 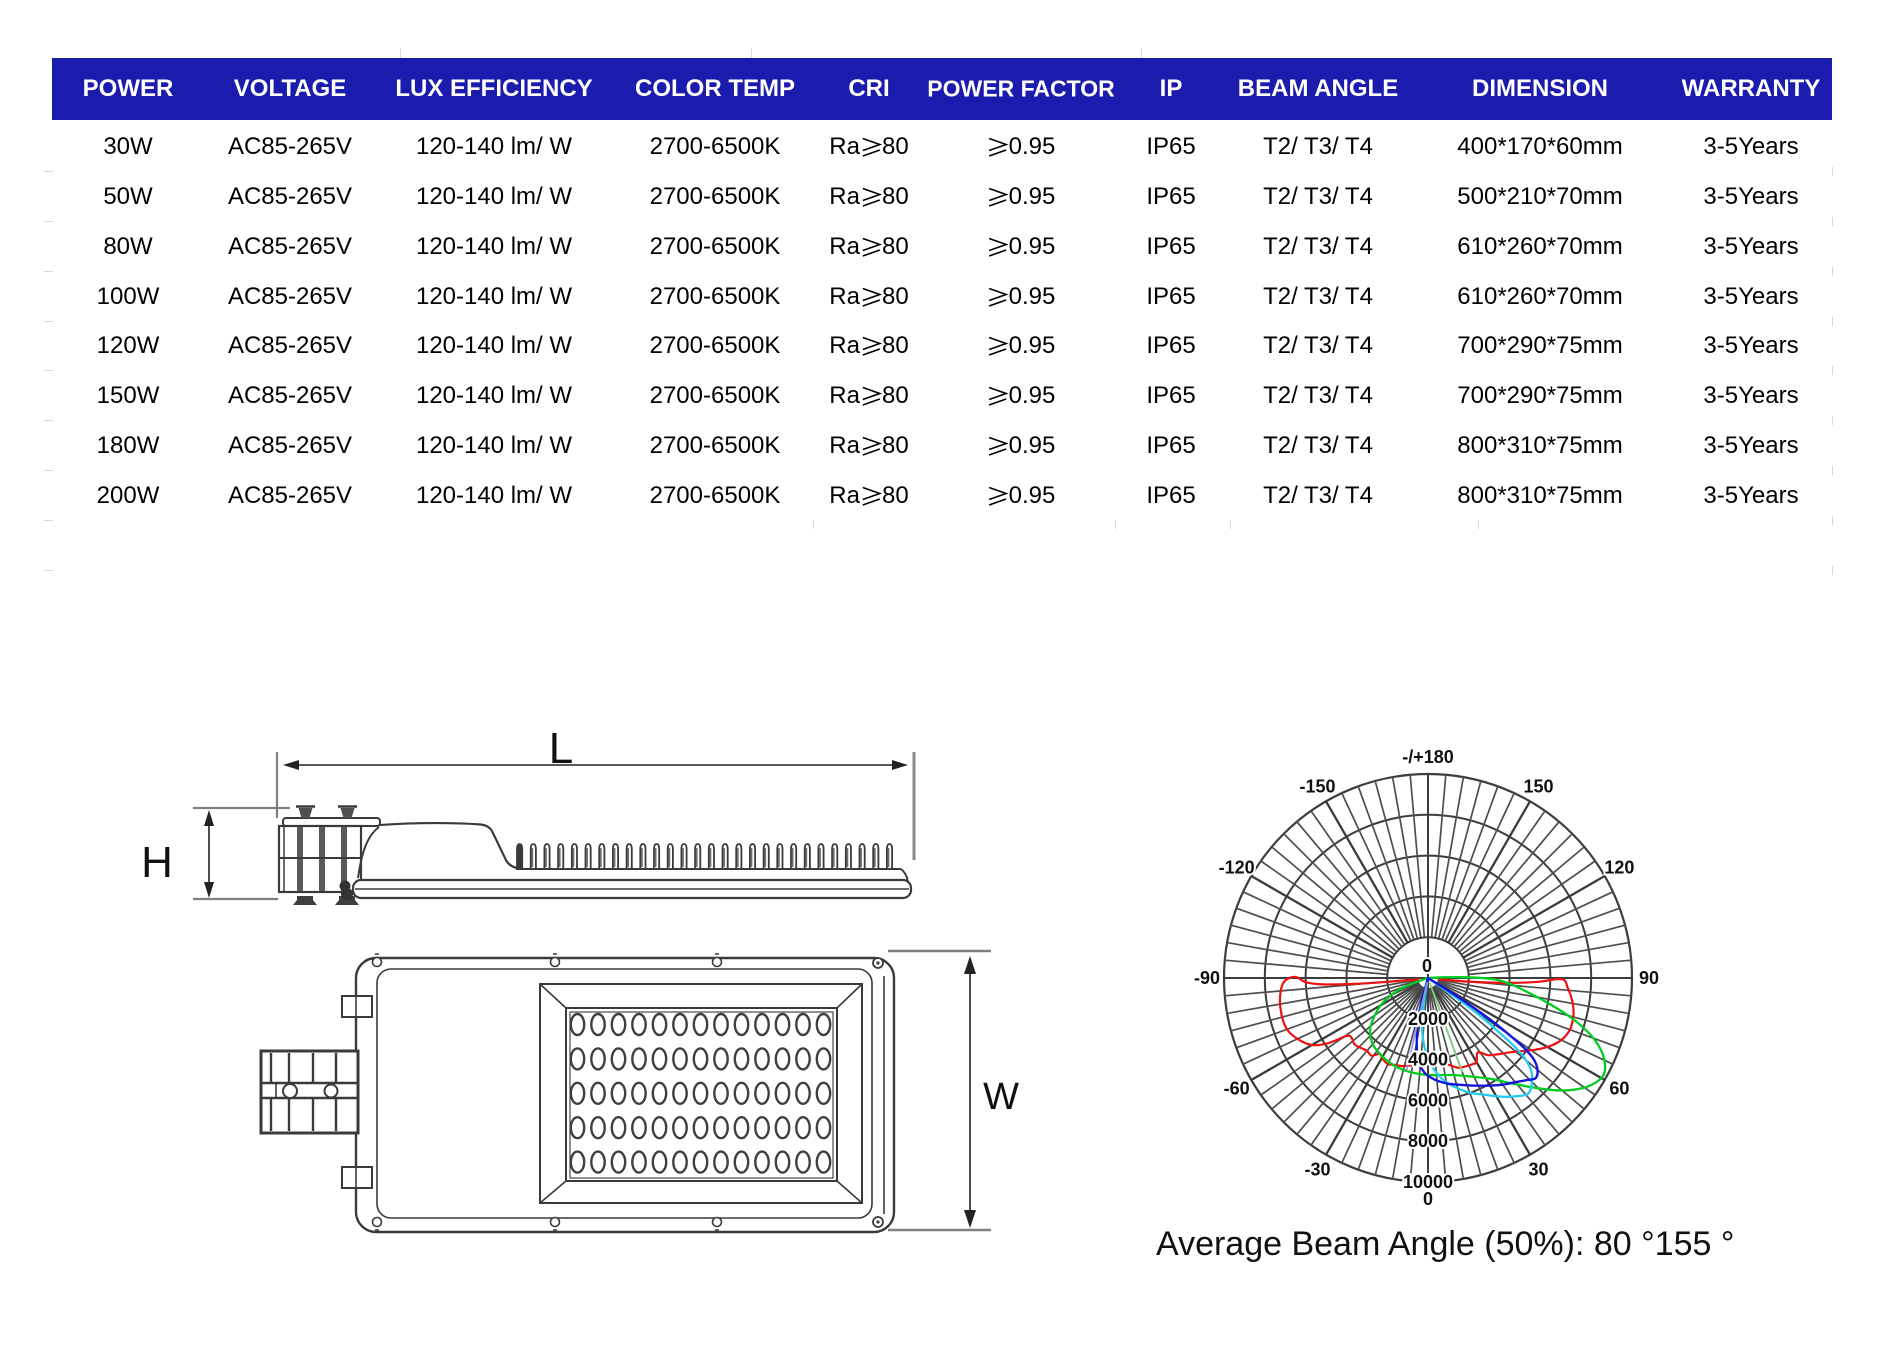 What do you see at coordinates (1538, 787) in the screenshot?
I see `svg-text: 150` at bounding box center [1538, 787].